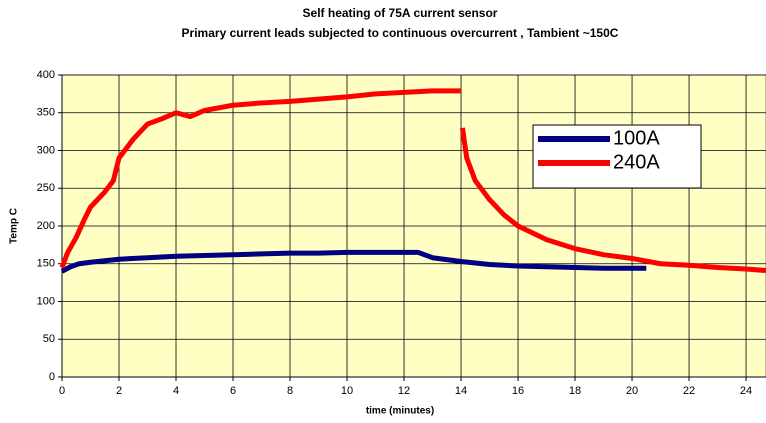 This screenshot has width=766, height=423. What do you see at coordinates (46, 150) in the screenshot?
I see `y-tick-label: 300` at bounding box center [46, 150].